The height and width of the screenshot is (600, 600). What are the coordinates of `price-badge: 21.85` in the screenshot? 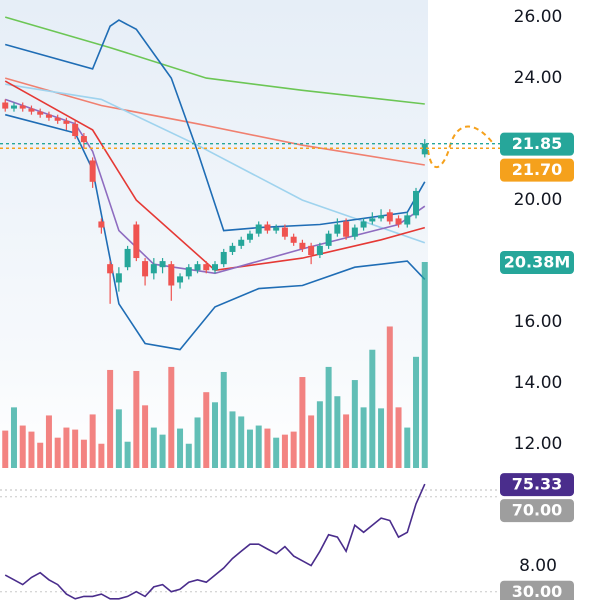 It's located at (537, 143).